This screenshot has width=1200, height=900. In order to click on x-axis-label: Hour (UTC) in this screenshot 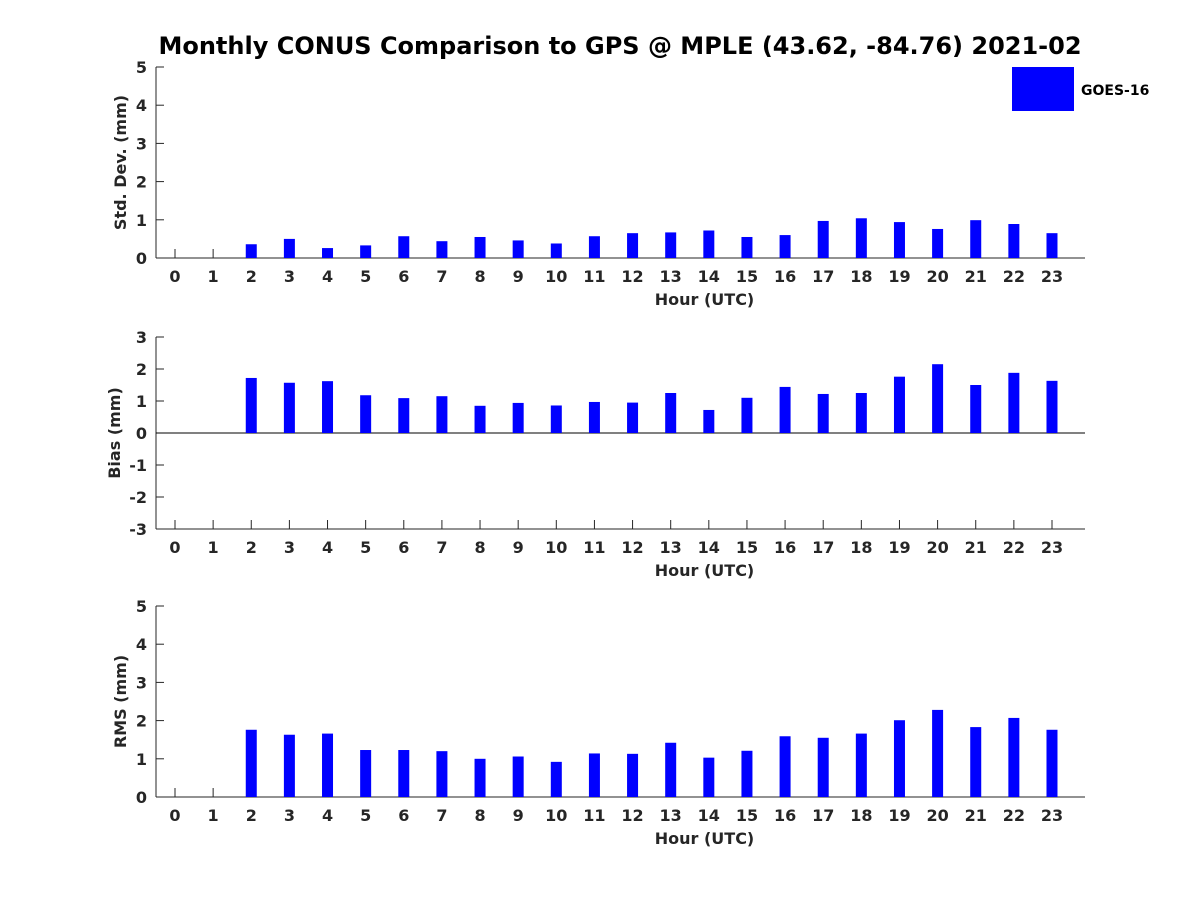, I will do `click(705, 570)`.